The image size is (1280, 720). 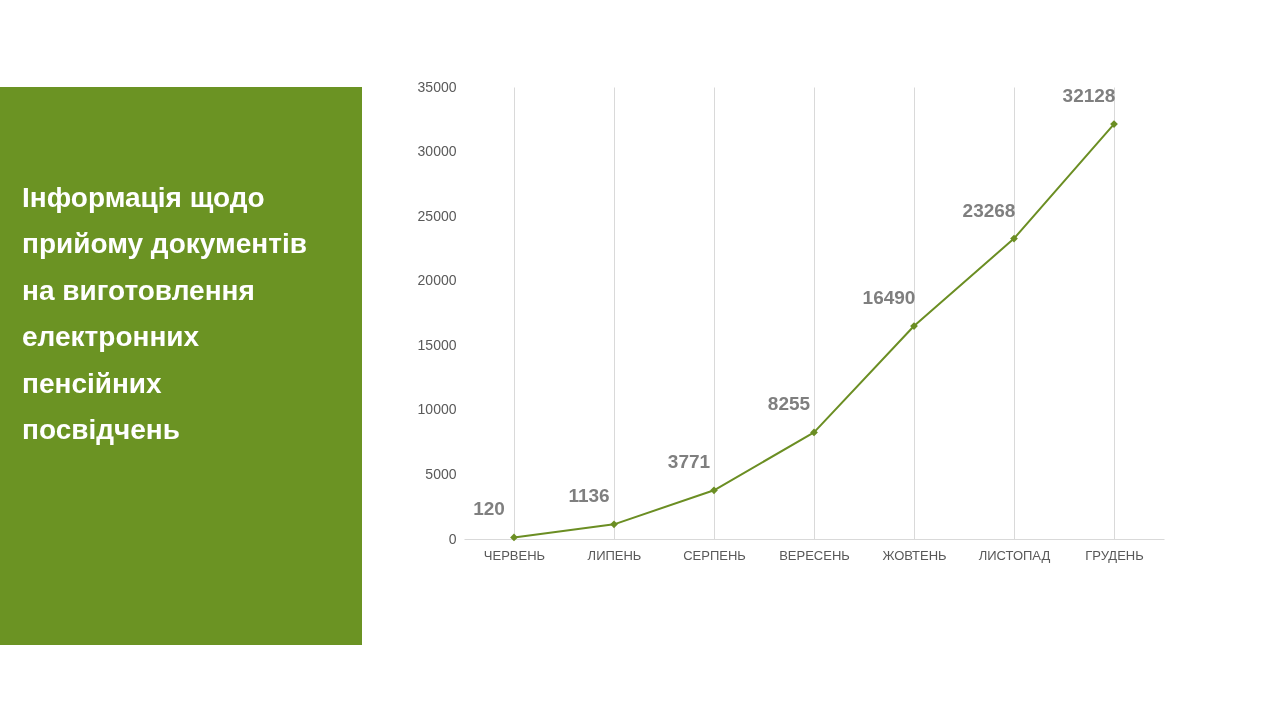 What do you see at coordinates (814, 555) in the screenshot?
I see `x-tick-label: ВЕРЕСЕНЬ` at bounding box center [814, 555].